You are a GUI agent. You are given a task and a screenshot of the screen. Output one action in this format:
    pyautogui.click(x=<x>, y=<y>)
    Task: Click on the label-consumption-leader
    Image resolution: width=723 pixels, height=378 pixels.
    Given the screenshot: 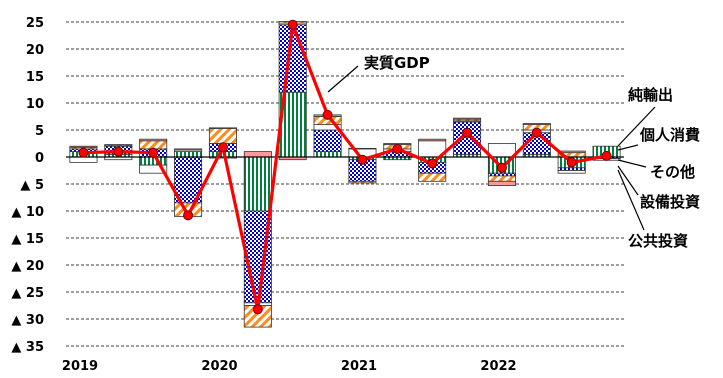 What is the action you would take?
    pyautogui.click(x=628, y=147)
    